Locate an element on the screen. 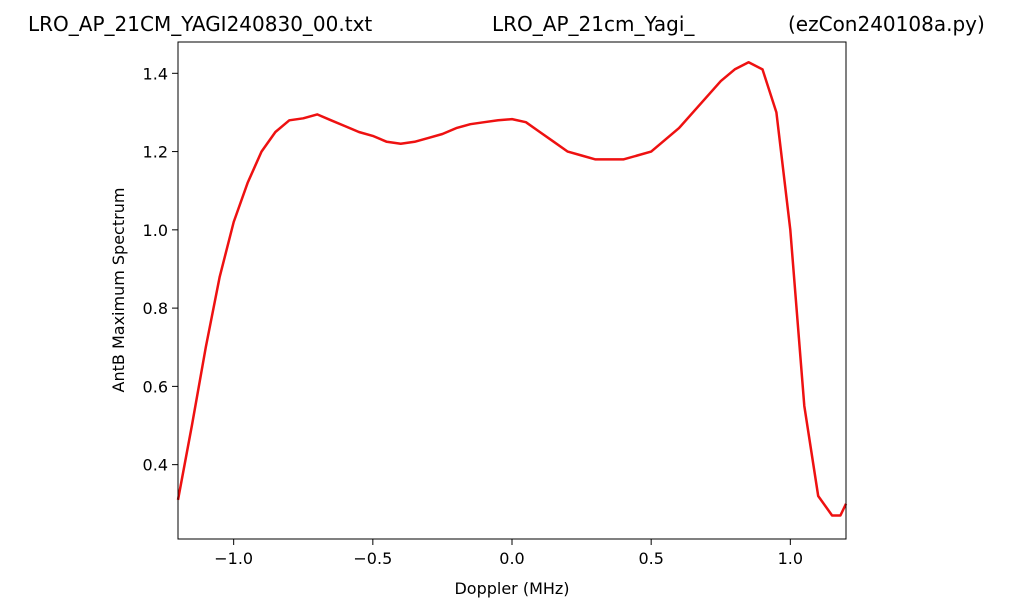 This screenshot has height=611, width=1024. x-tick-label: 0.0 is located at coordinates (511, 558).